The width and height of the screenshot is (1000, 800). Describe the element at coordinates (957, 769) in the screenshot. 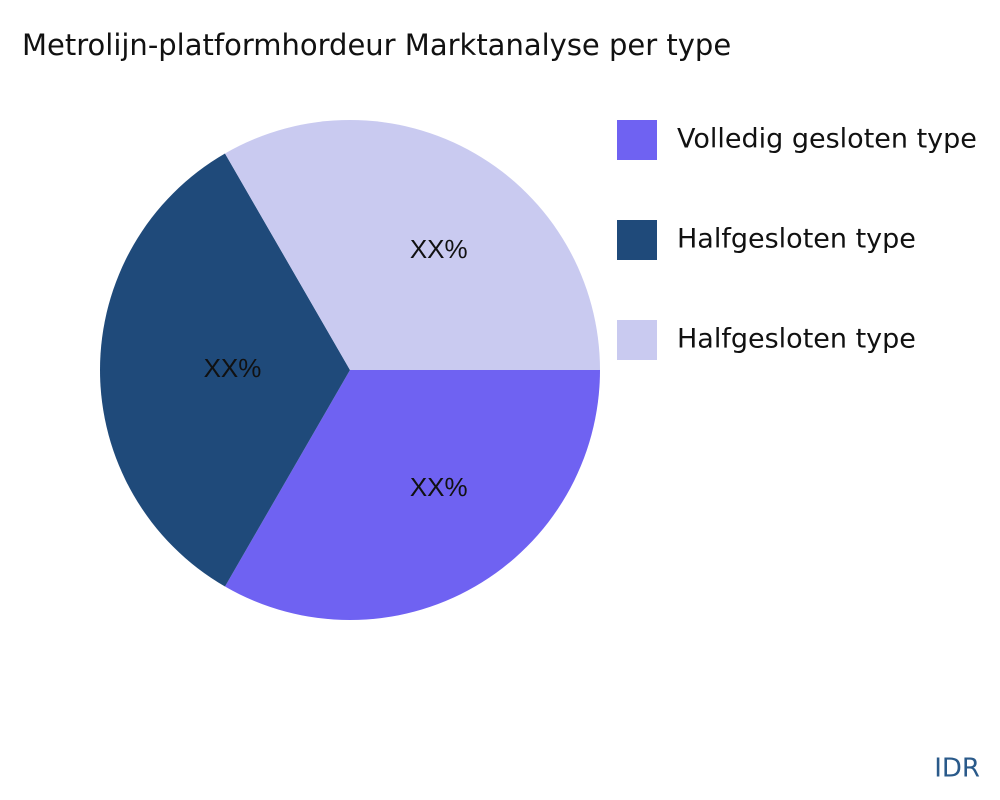

I see `watermark: IDR` at that location.